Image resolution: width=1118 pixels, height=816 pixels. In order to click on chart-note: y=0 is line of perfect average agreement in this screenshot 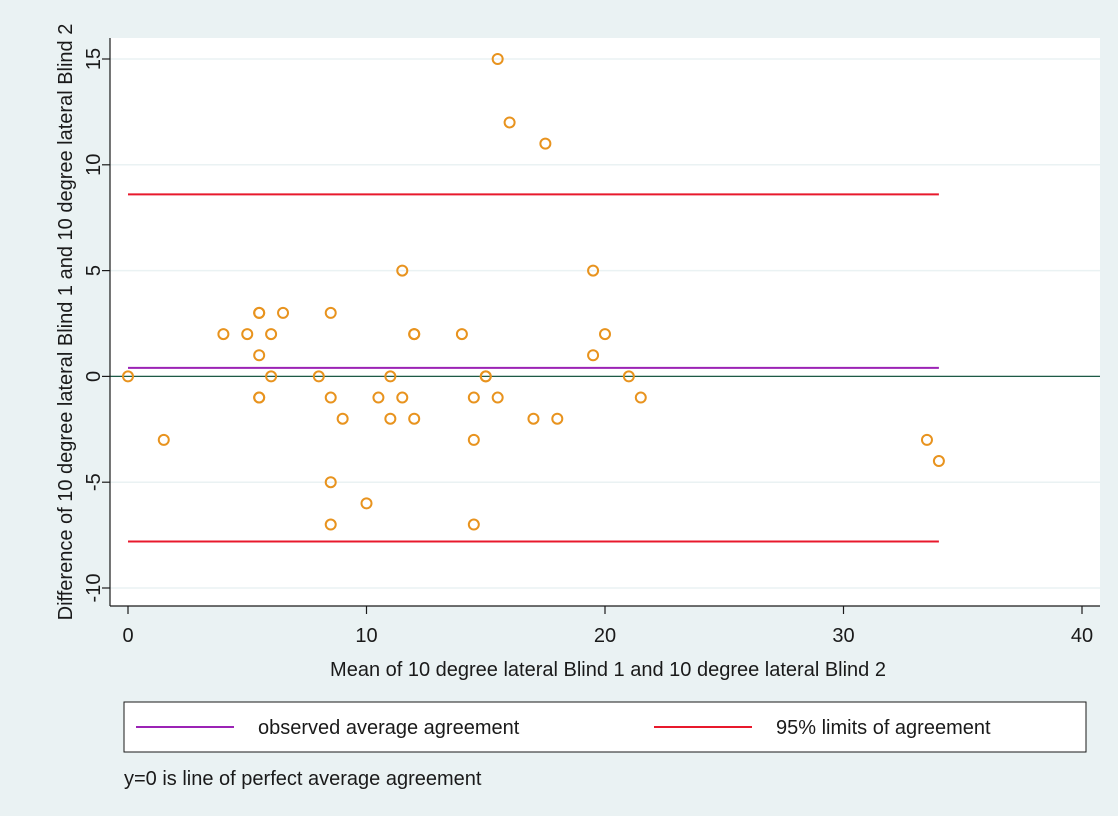, I will do `click(303, 779)`.